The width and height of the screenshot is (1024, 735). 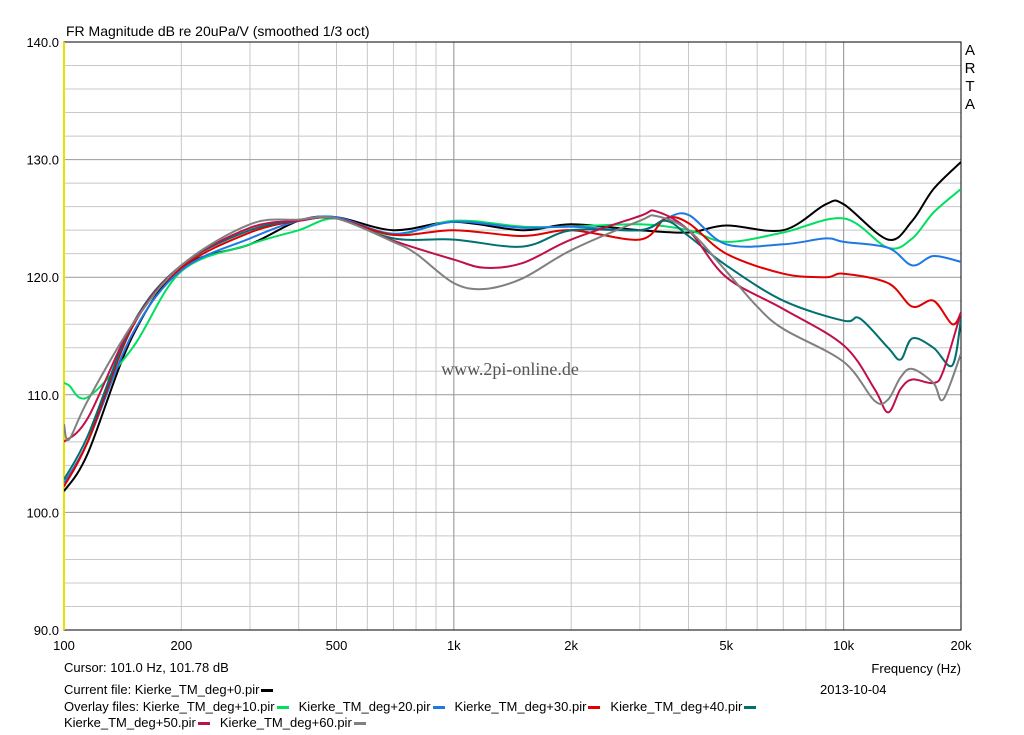 What do you see at coordinates (146, 667) in the screenshot?
I see `cursor-readout: Cursor: 101.0 Hz, 101.78 dB` at bounding box center [146, 667].